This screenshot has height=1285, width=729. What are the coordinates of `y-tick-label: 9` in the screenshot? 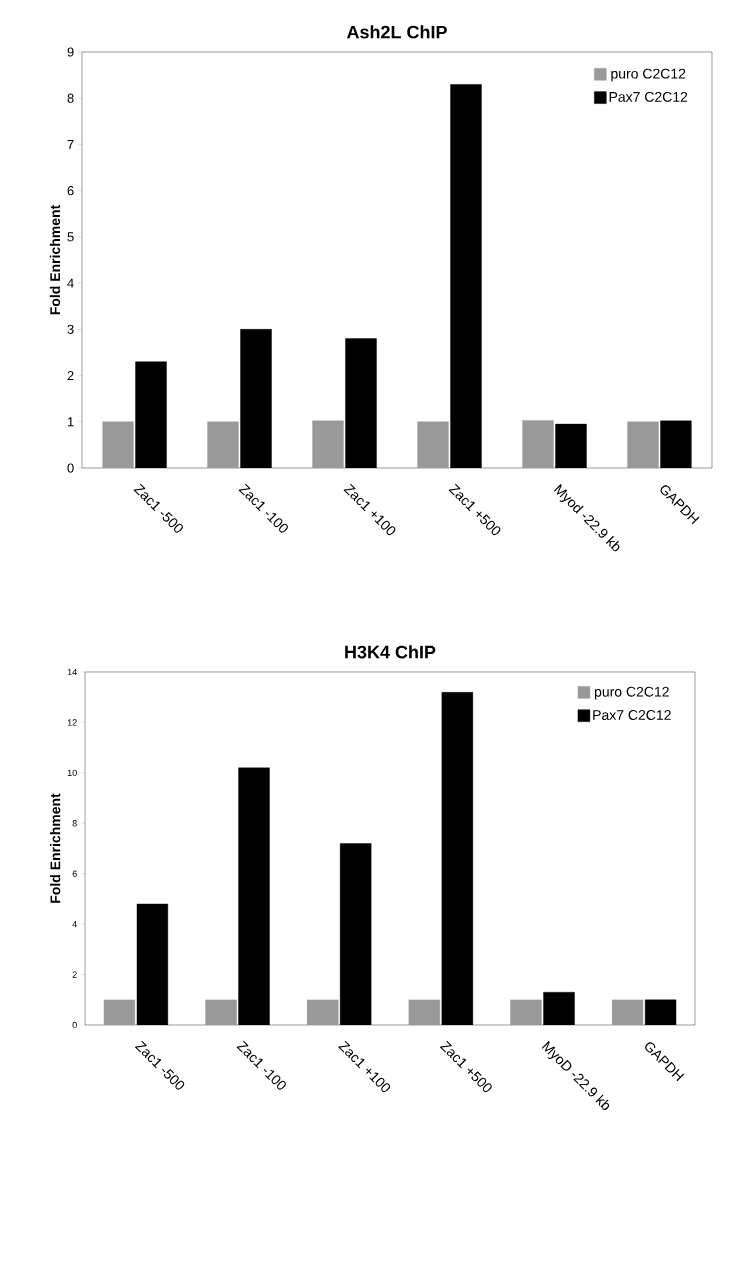 It's located at (70, 52).